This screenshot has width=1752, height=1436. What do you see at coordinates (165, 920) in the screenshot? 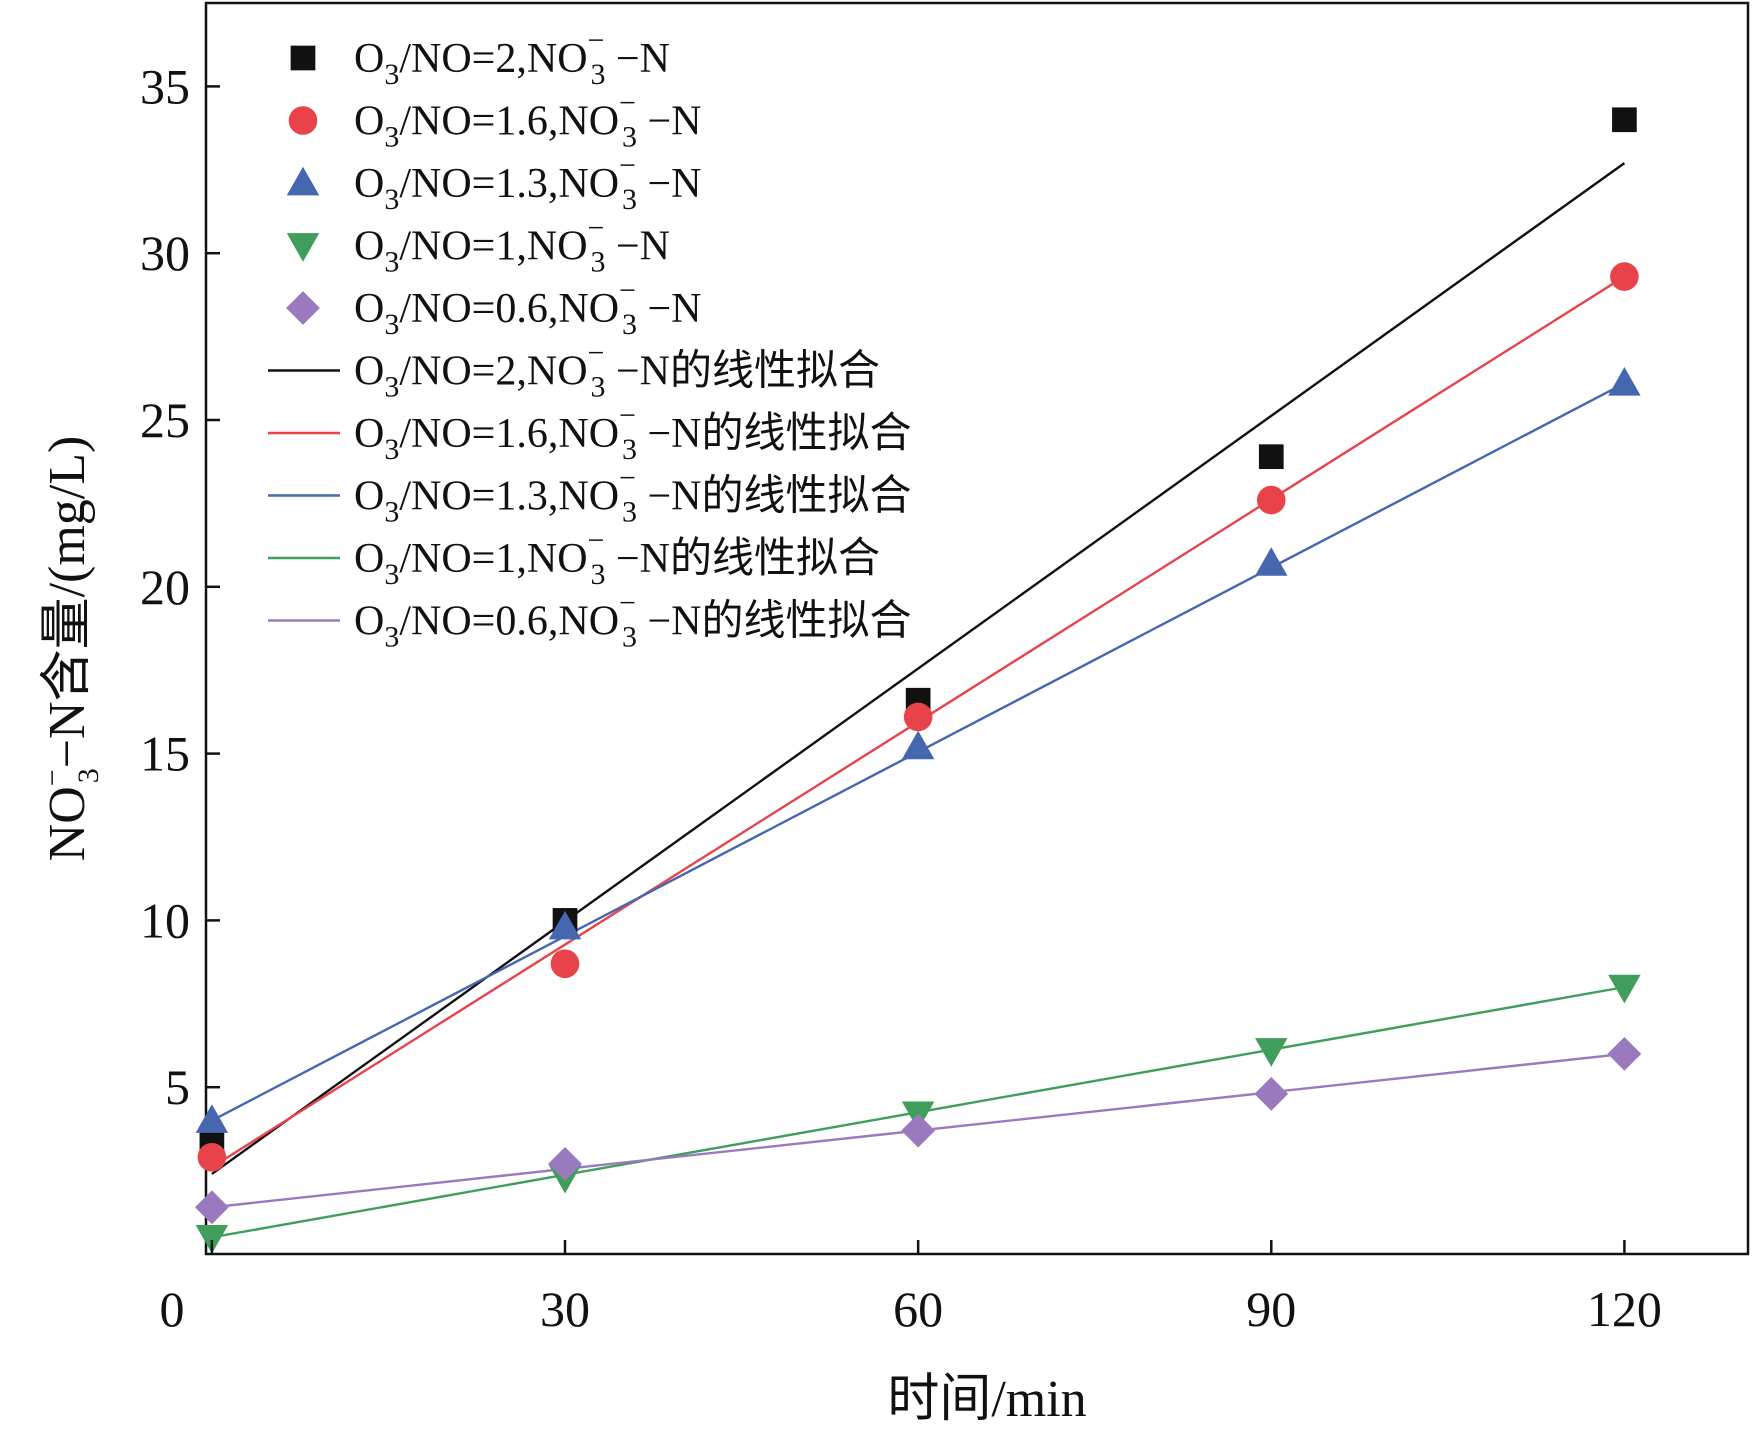
I see `y-tick-label: 10` at bounding box center [165, 920].